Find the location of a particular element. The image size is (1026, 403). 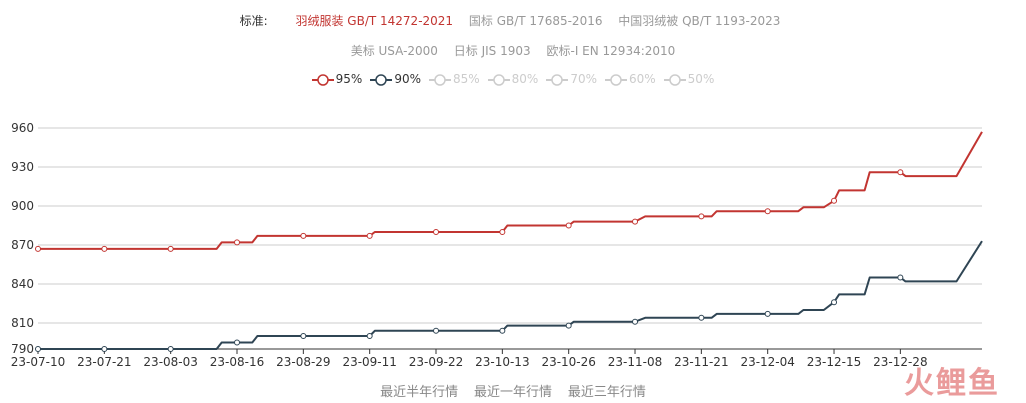

legend-item-90pct: 90% is located at coordinates (395, 79).